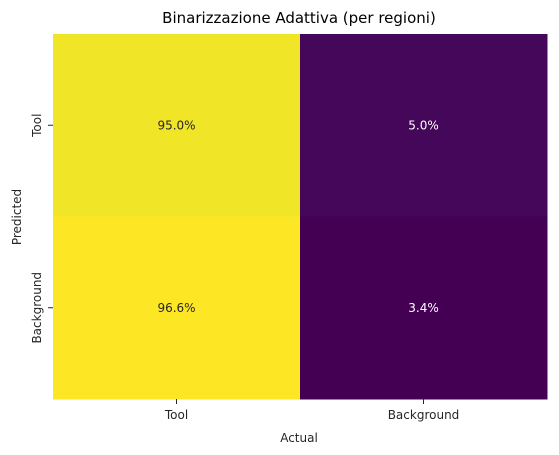  What do you see at coordinates (424, 415) in the screenshot?
I see `x-tick-label-1: Background` at bounding box center [424, 415].